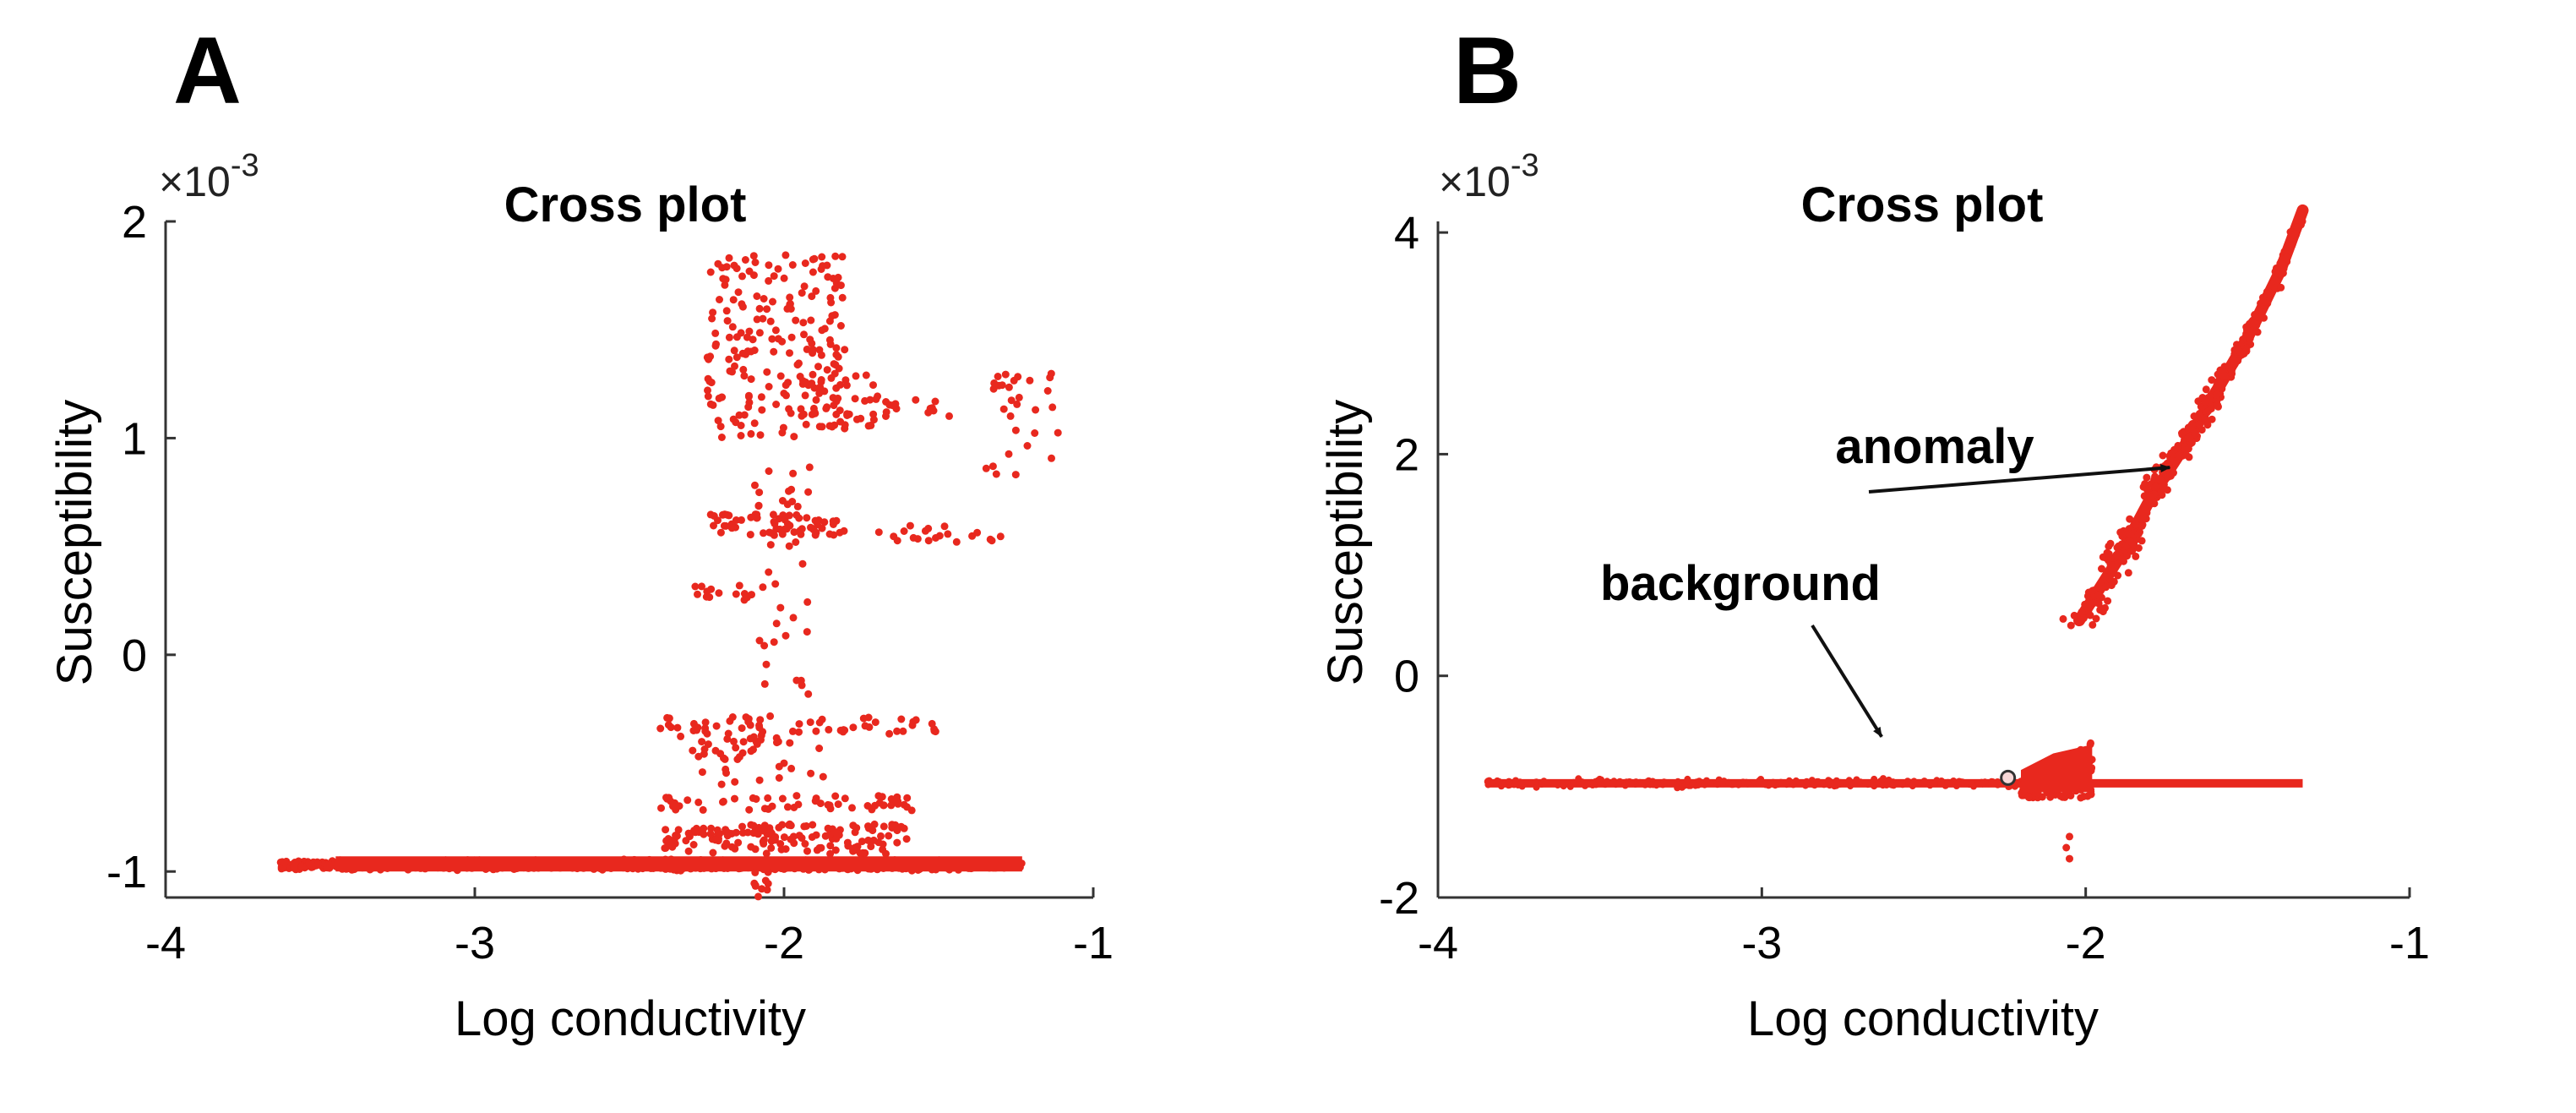  What do you see at coordinates (74, 543) in the screenshot?
I see `panel-a-ylabel: Susceptibility` at bounding box center [74, 543].